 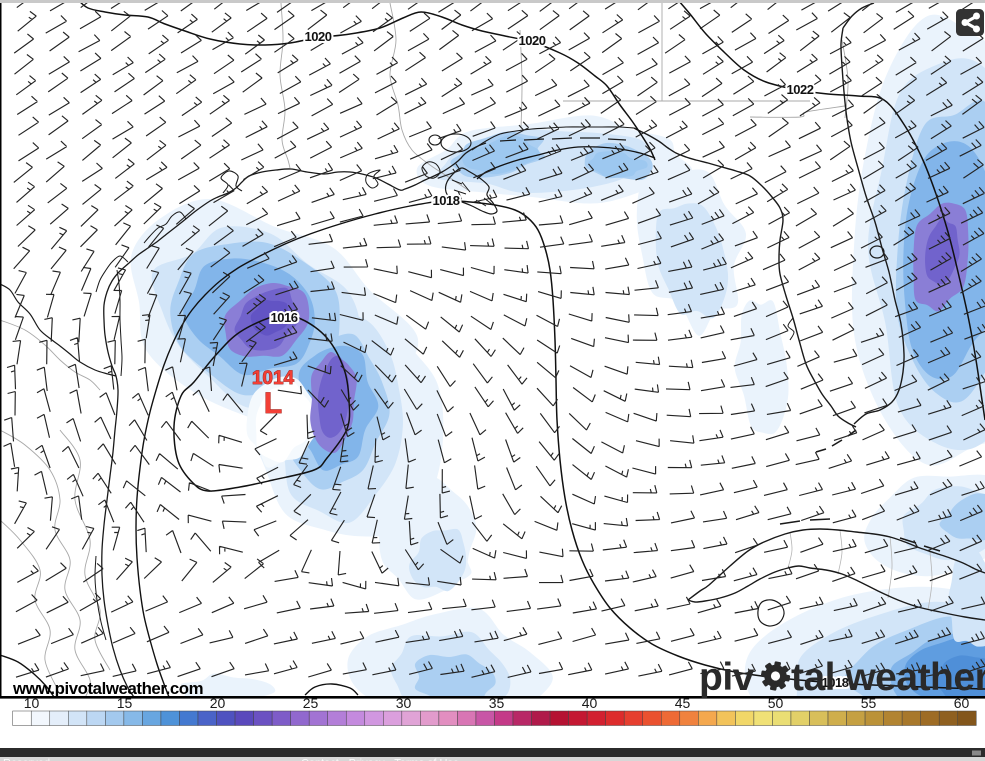 What do you see at coordinates (869, 703) in the screenshot?
I see `svg-text: 55` at bounding box center [869, 703].